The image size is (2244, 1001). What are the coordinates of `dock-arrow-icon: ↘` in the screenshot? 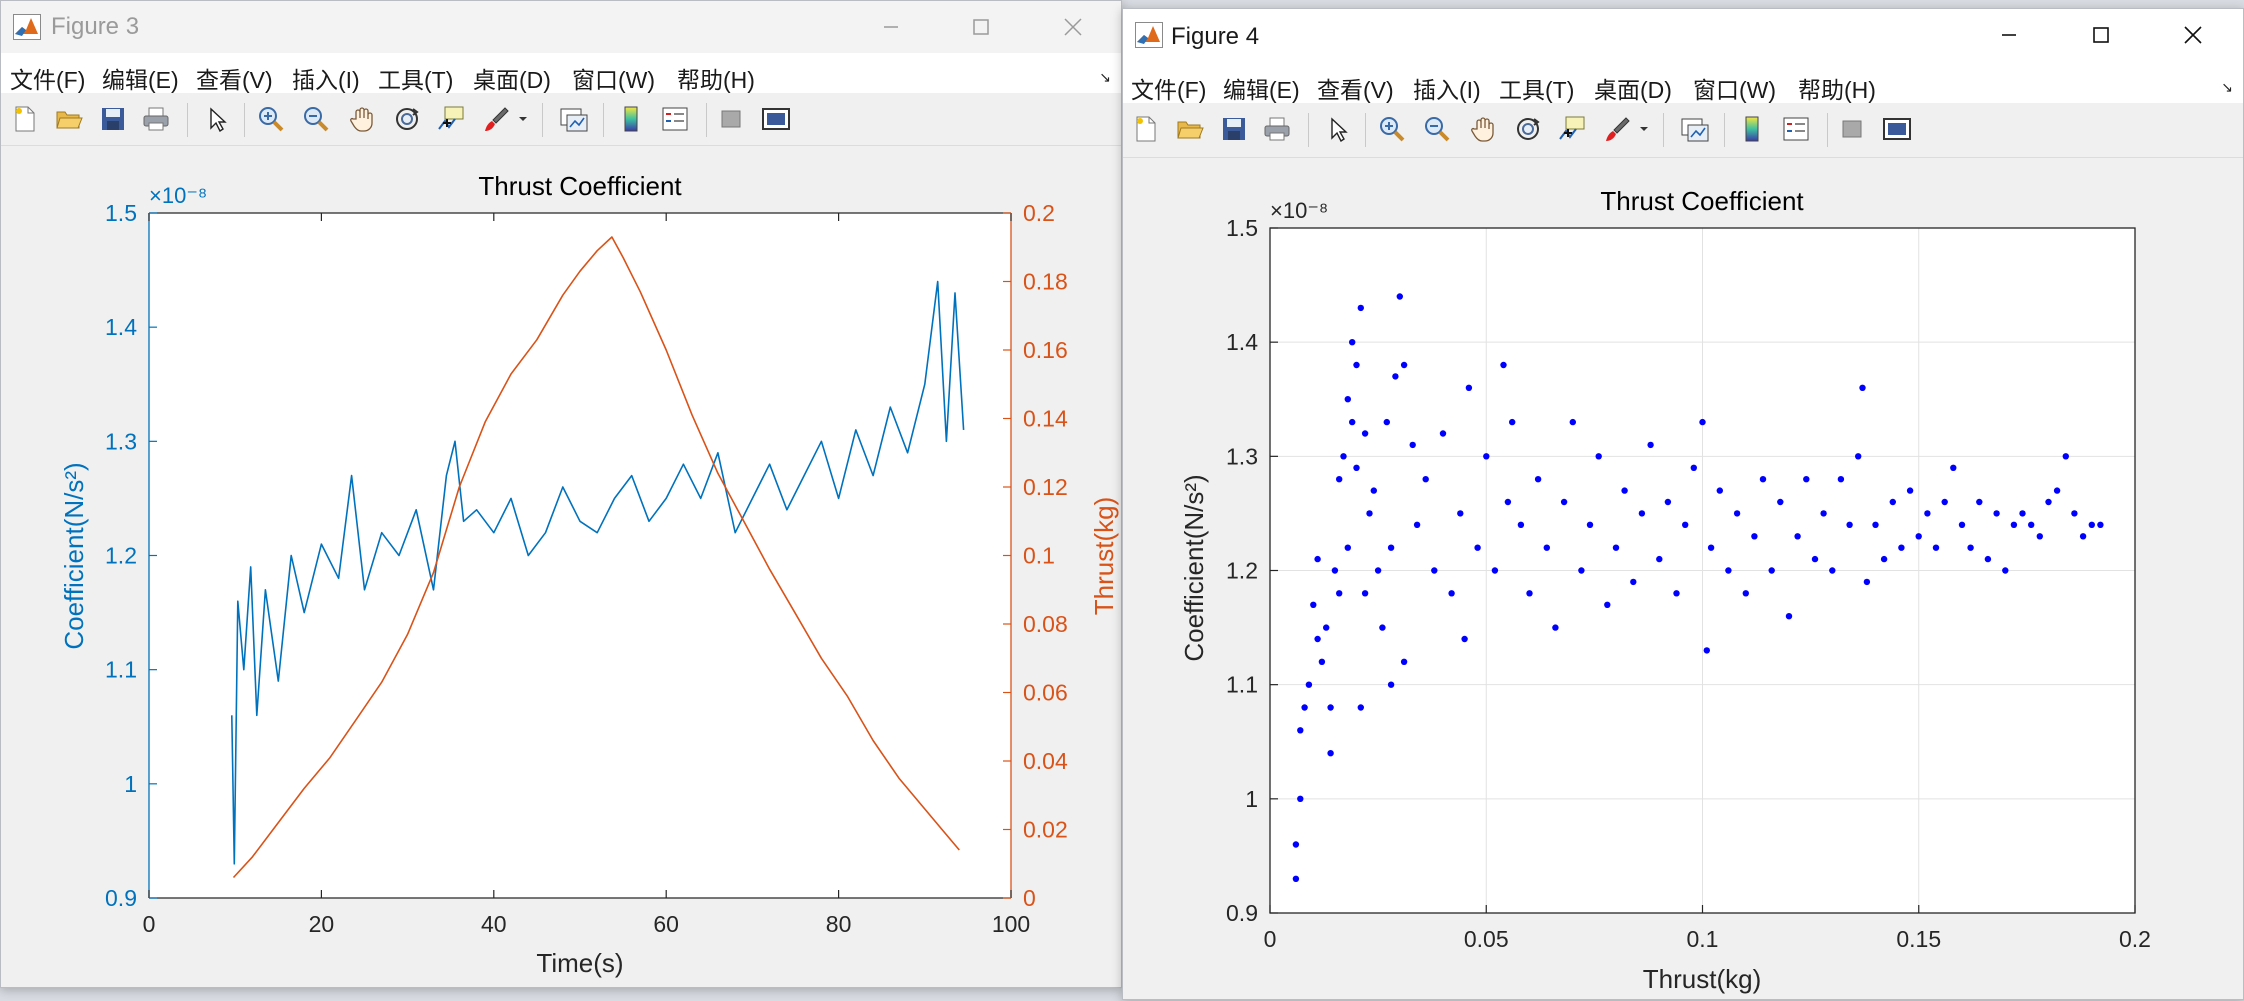 It's located at (1105, 77).